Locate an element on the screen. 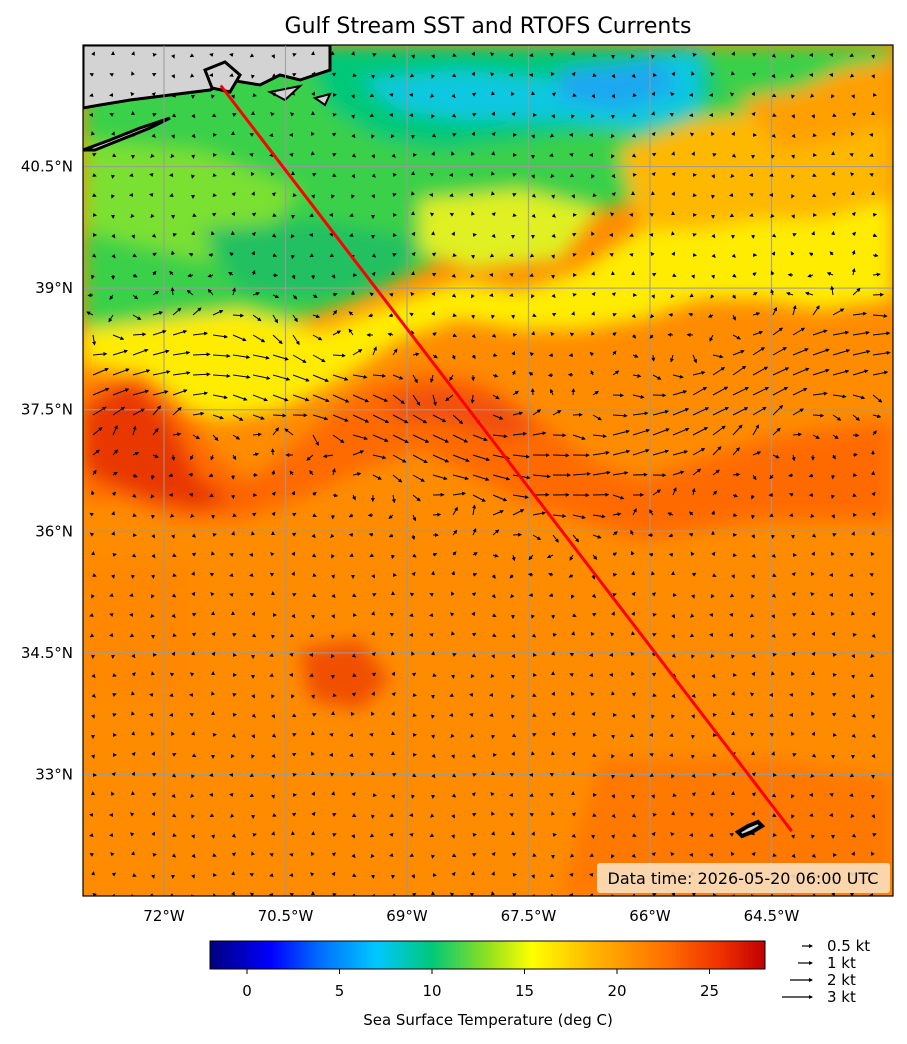  colorbar-tick-label: 20 is located at coordinates (616, 991).